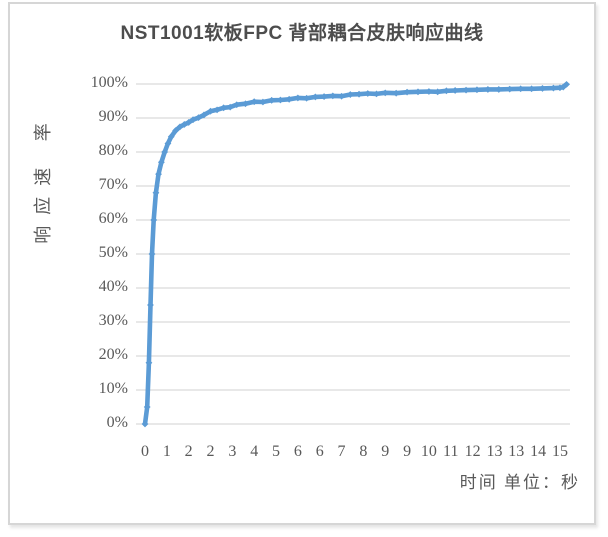 This screenshot has height=537, width=608. Describe the element at coordinates (559, 451) in the screenshot. I see `x-tick-label: 15` at that location.